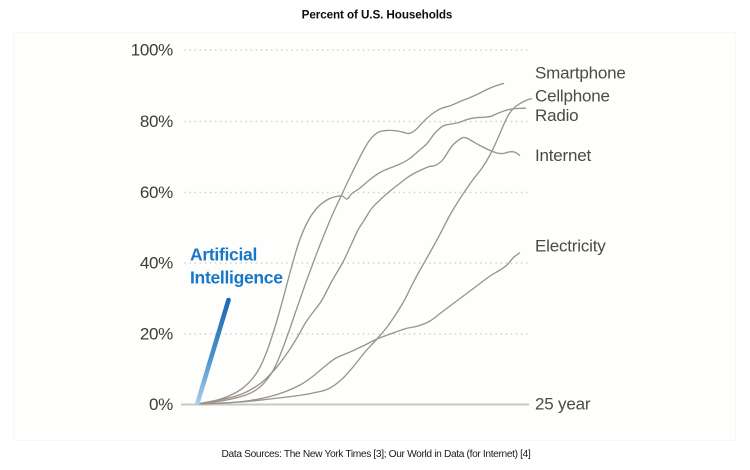 This screenshot has width=750, height=470. What do you see at coordinates (152, 50) in the screenshot?
I see `svg-text: 100%` at bounding box center [152, 50].